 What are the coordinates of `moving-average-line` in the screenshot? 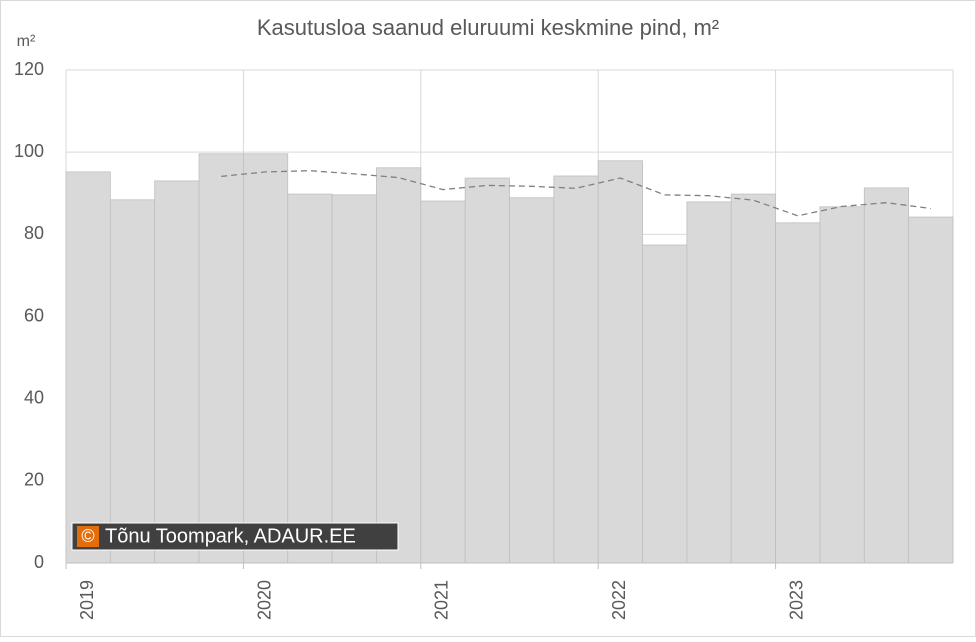 It's located at (576, 193).